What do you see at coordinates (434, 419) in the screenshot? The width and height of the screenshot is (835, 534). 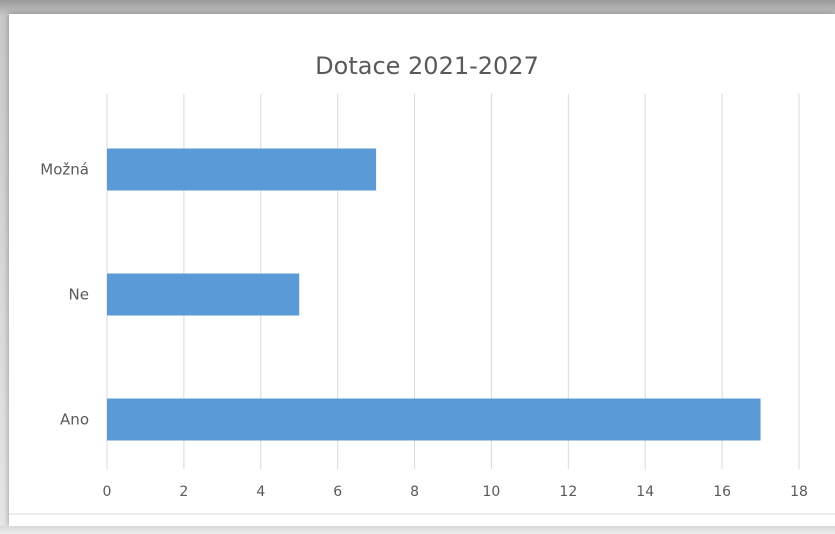 I see `bar-ano` at bounding box center [434, 419].